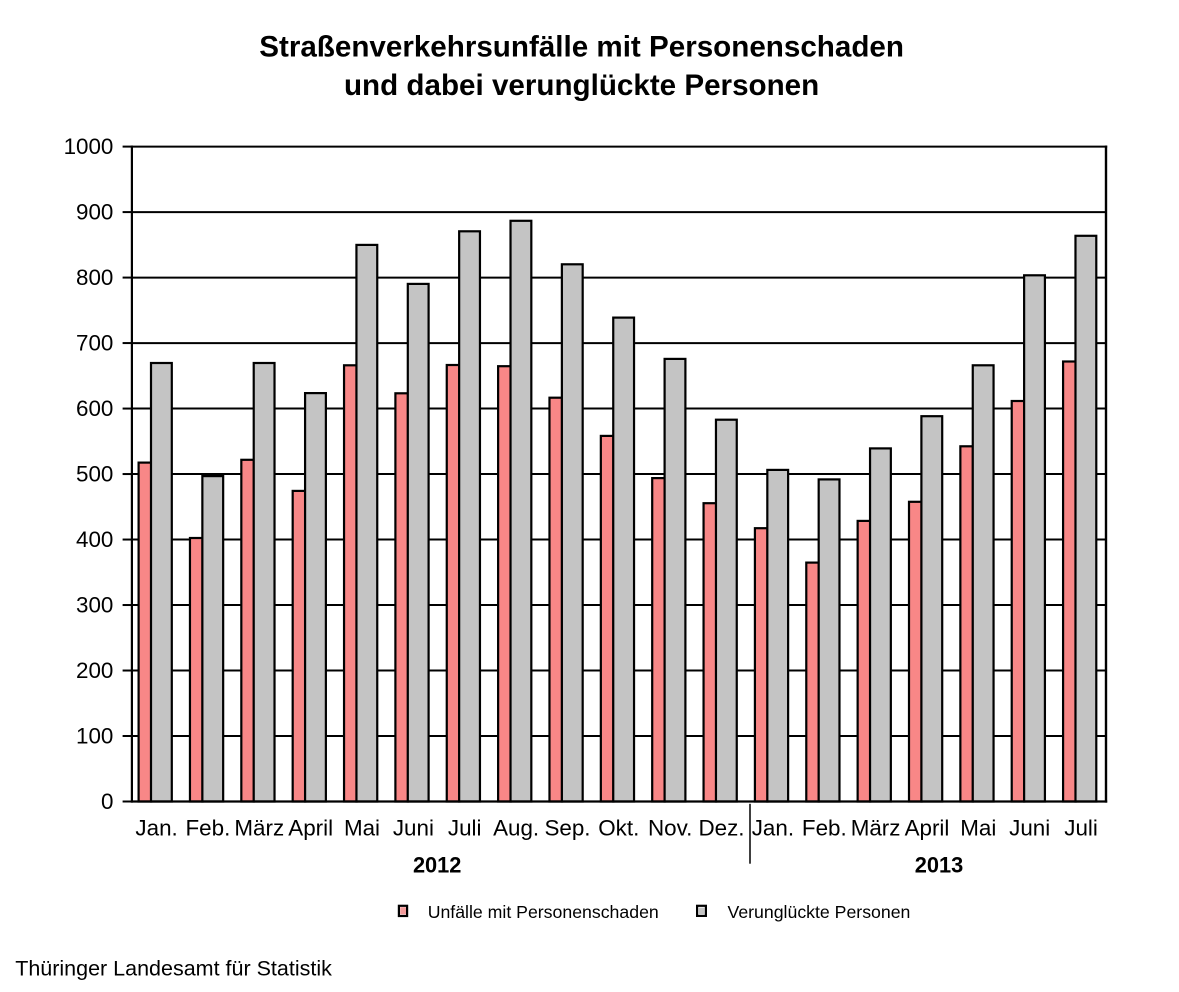 This screenshot has width=1179, height=992. What do you see at coordinates (819, 912) in the screenshot?
I see `svg-text: Verunglückte Personen` at bounding box center [819, 912].